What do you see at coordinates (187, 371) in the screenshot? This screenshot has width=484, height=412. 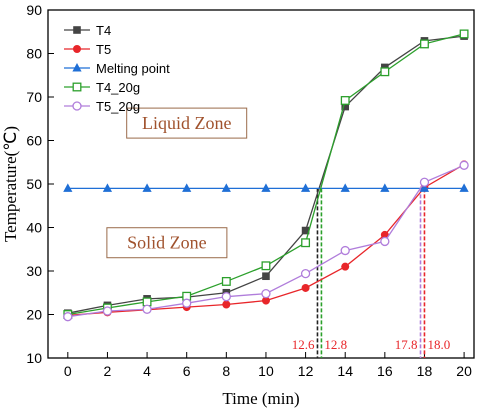 I see `x-tick-label: 6` at bounding box center [187, 371].